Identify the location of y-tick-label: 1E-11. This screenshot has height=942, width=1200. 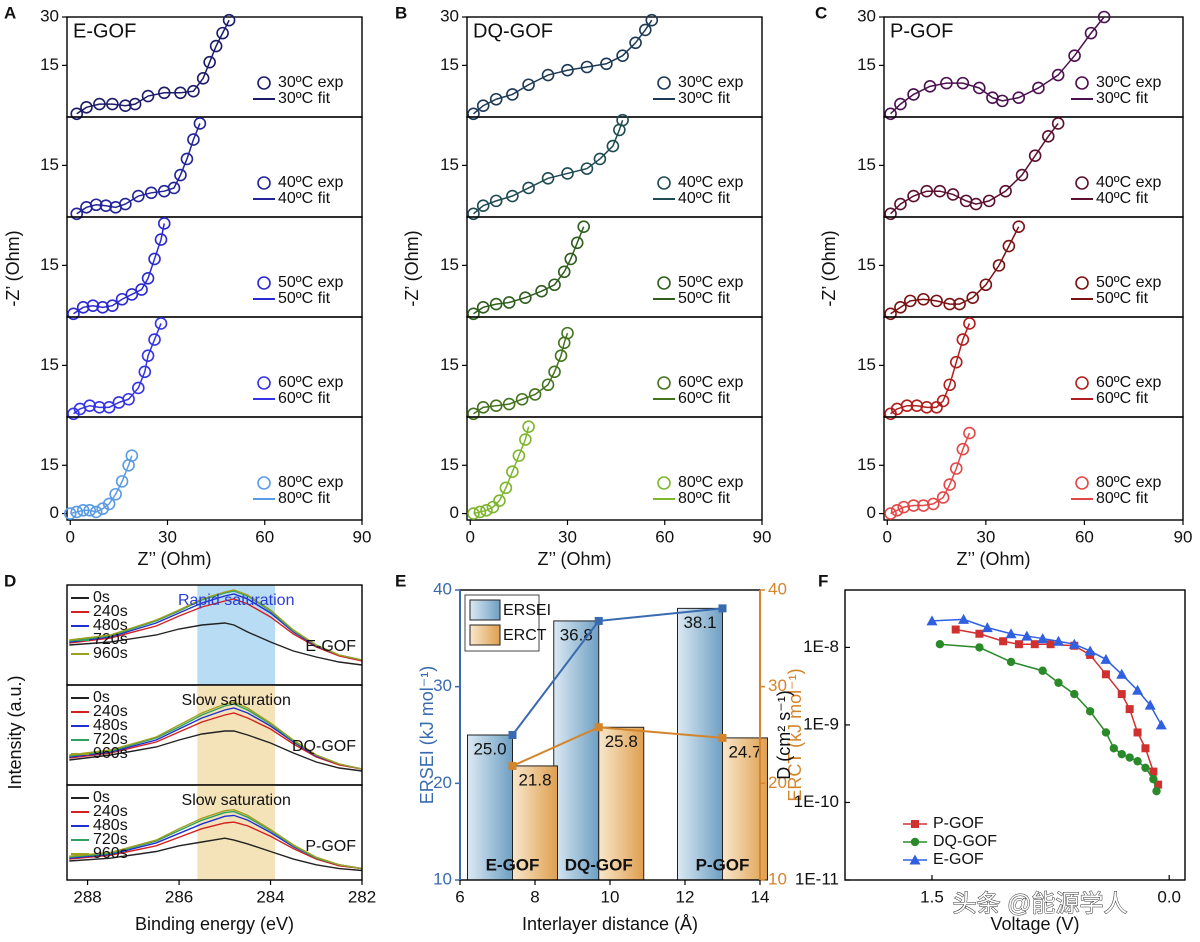
(817, 878).